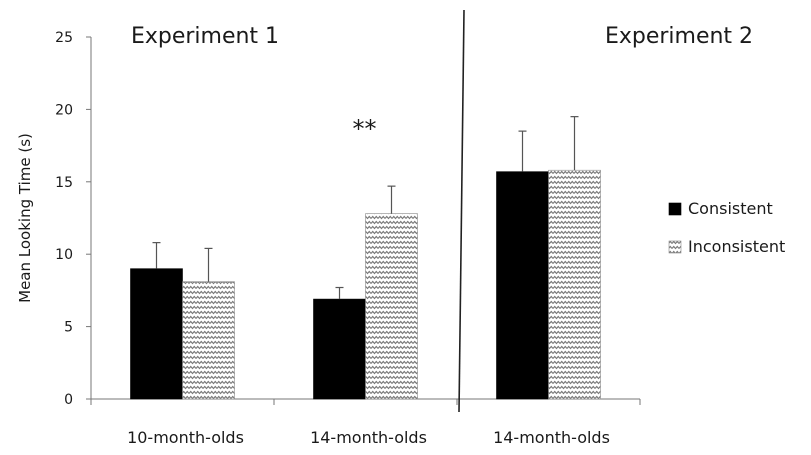 The width and height of the screenshot is (811, 455). What do you see at coordinates (205, 36) in the screenshot?
I see `panel-title-experiment-1: Experiment 1` at bounding box center [205, 36].